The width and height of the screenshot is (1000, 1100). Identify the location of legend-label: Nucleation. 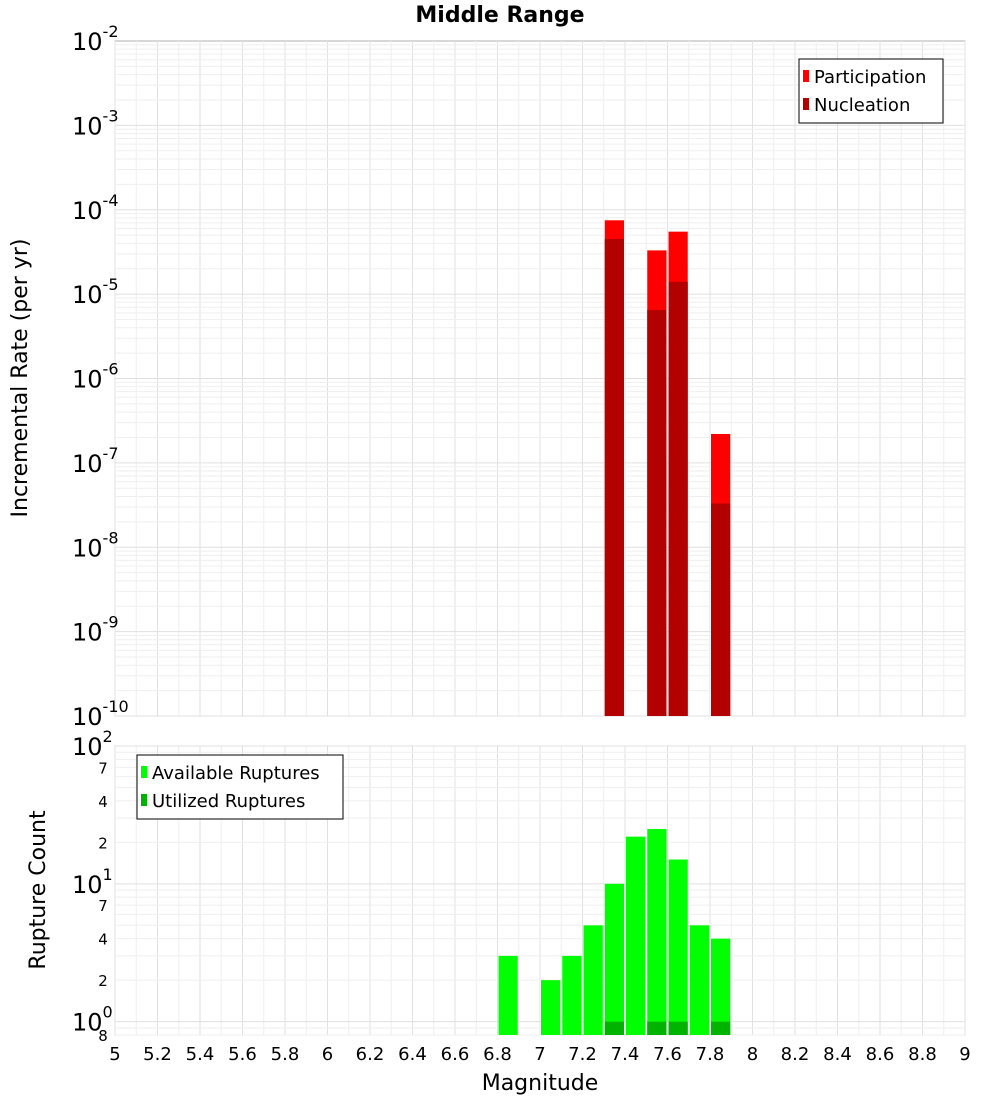
(862, 105).